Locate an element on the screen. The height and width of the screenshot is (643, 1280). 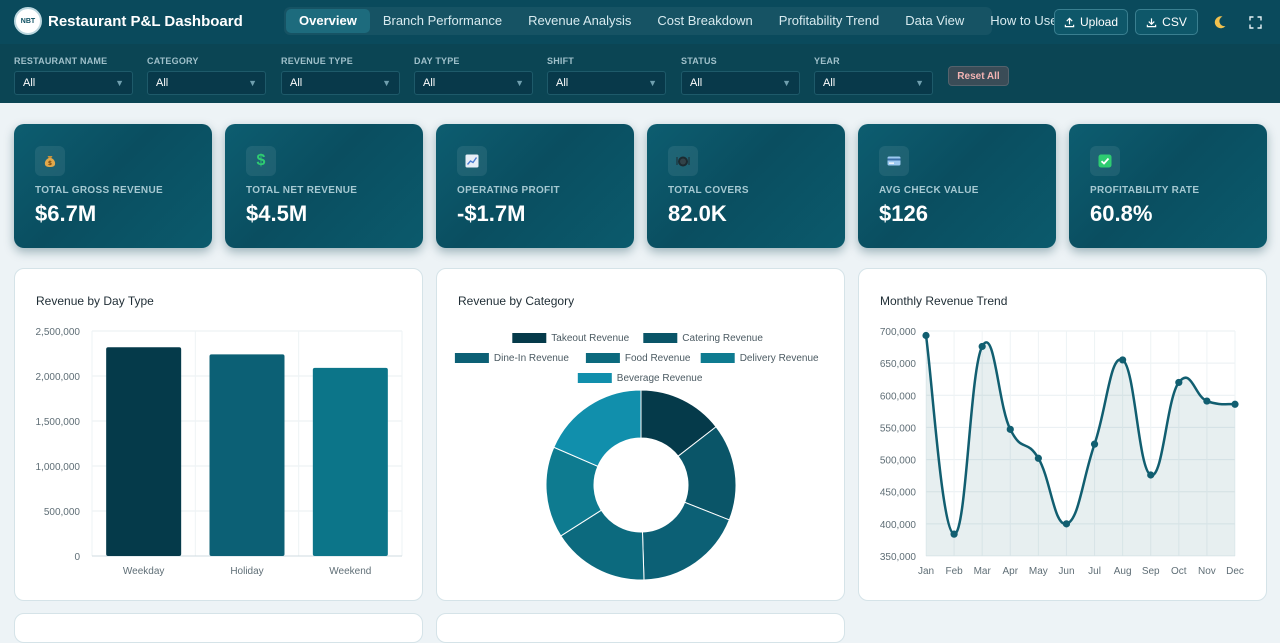
kpi-card-avg-check: AVG CHECK VALUE $126 is located at coordinates (957, 186).